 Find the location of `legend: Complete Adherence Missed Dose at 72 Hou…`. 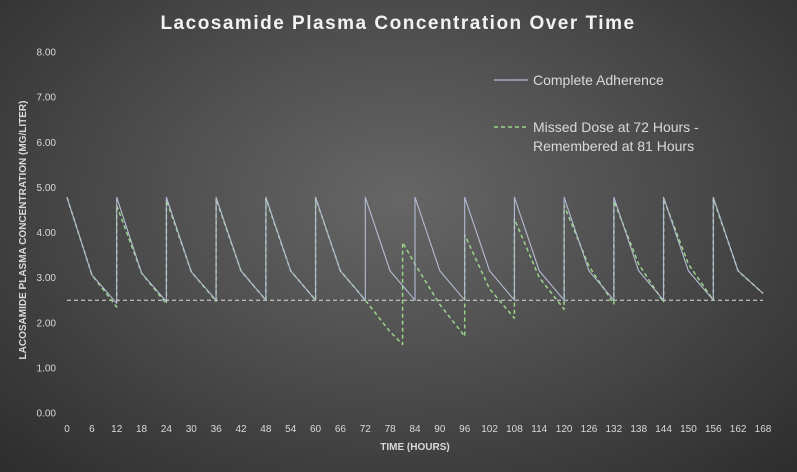

legend: Complete Adherence Missed Dose at 72 Hou… is located at coordinates (598, 113).